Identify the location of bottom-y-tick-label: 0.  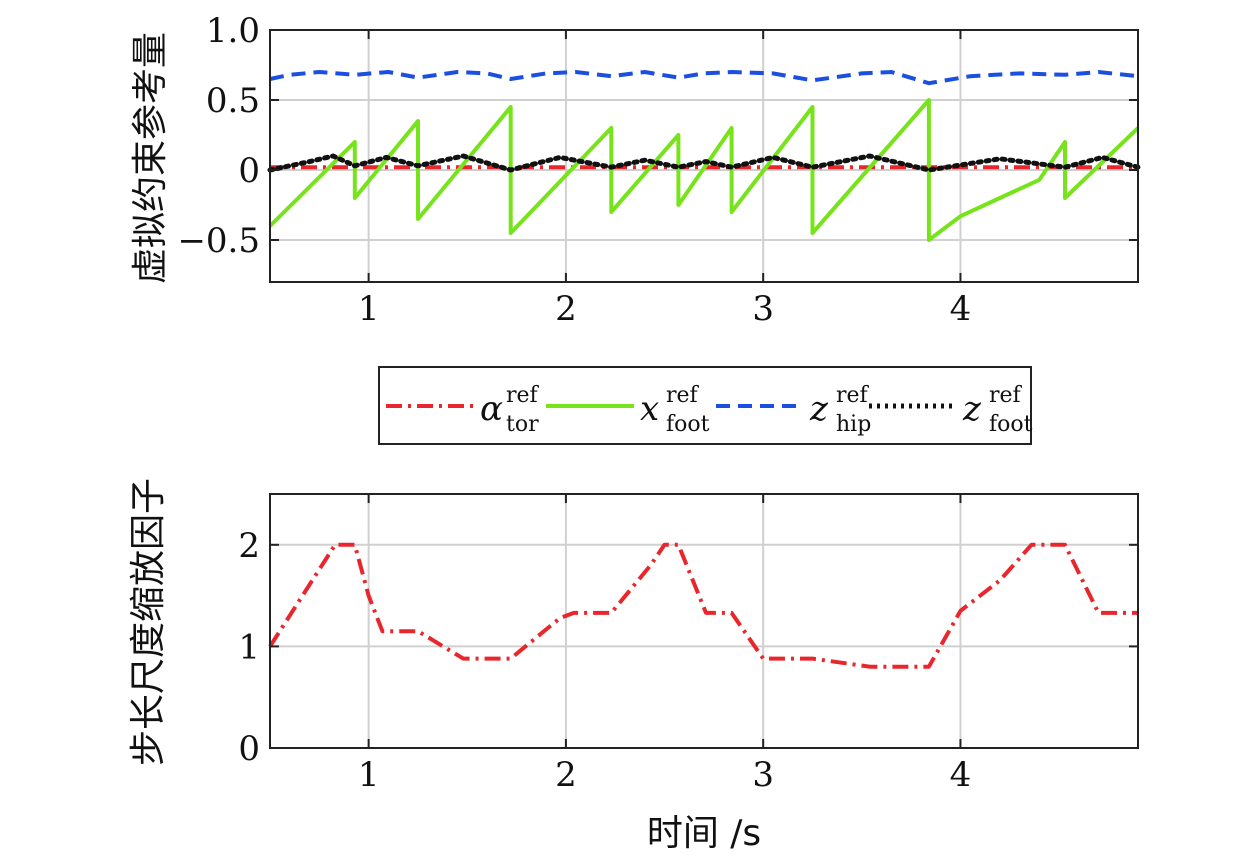
(249, 749).